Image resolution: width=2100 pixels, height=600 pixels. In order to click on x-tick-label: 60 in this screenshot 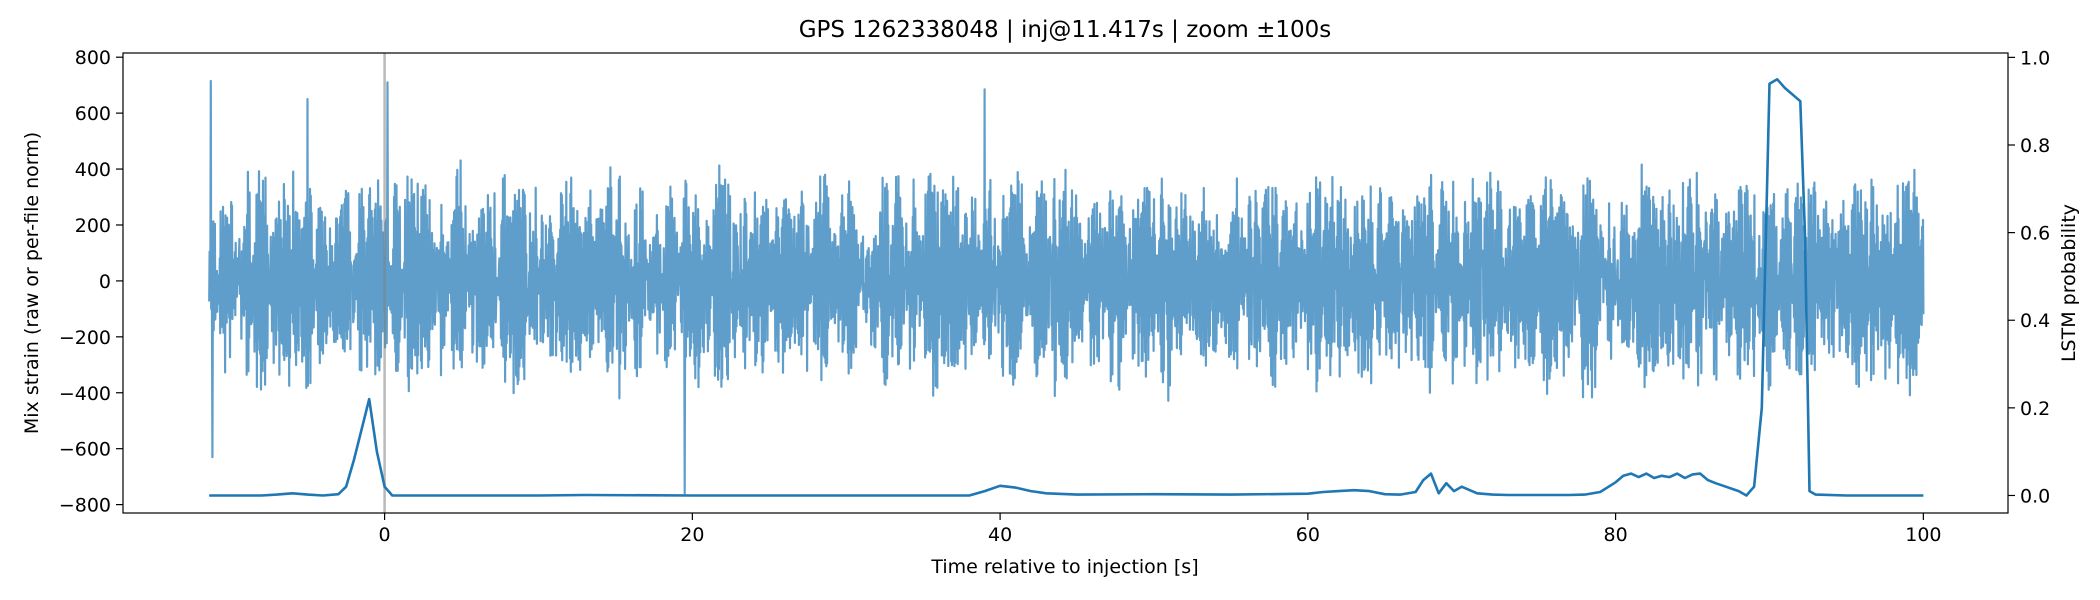, I will do `click(1308, 535)`.